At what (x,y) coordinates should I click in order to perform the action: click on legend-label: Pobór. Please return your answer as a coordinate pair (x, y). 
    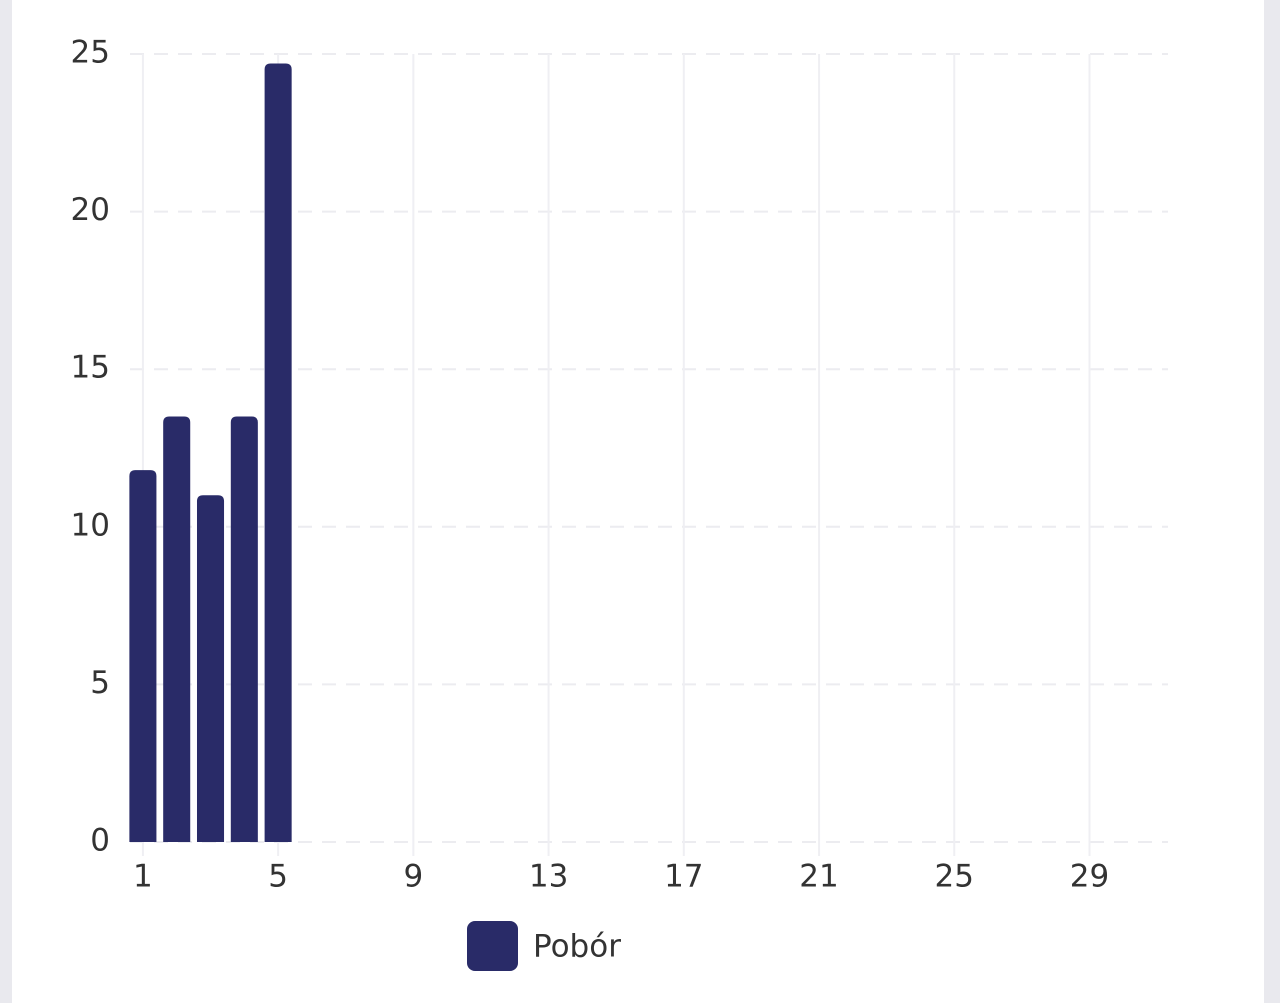
    Looking at the image, I should click on (577, 947).